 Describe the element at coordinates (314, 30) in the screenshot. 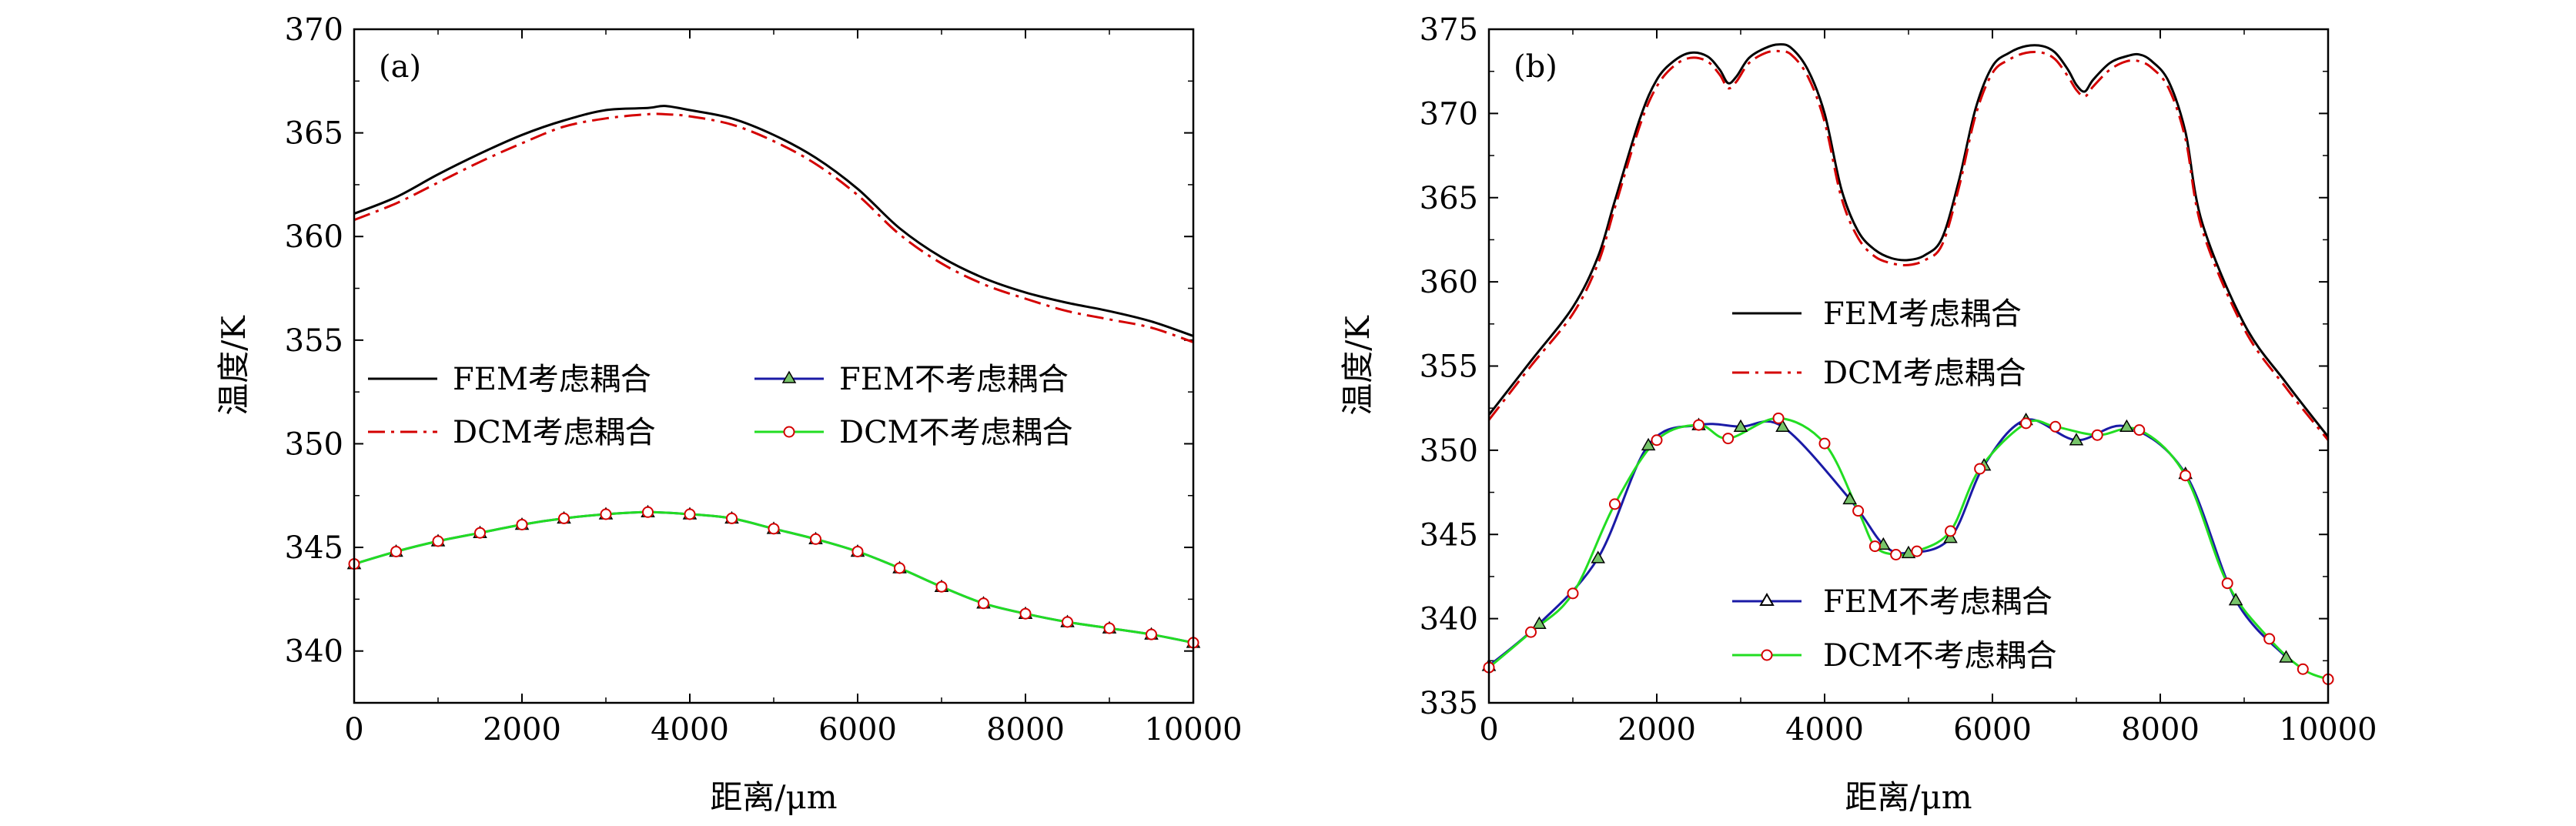

I see `y-tick-label: 370` at that location.